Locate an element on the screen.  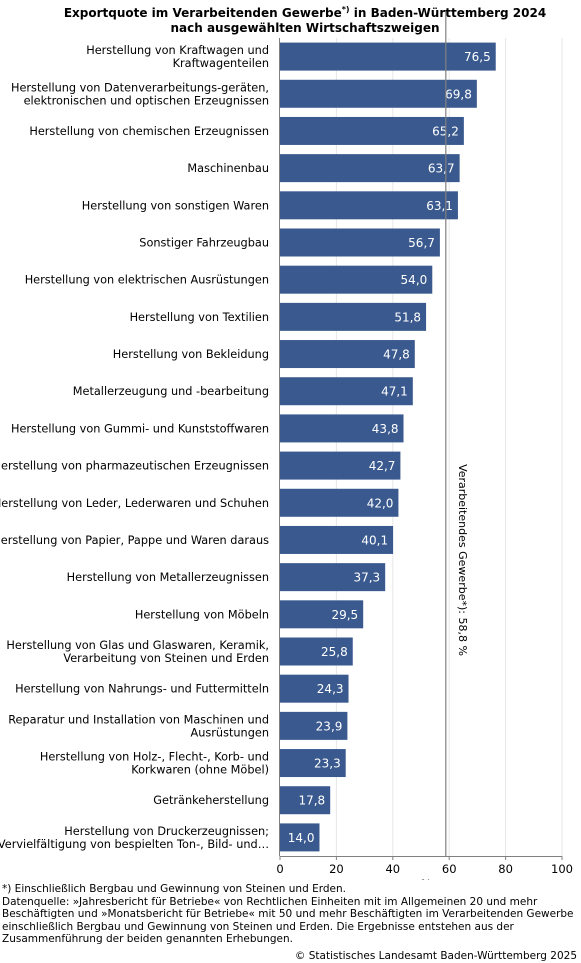
category-label: Getränkeherstellung is located at coordinates (211, 800).